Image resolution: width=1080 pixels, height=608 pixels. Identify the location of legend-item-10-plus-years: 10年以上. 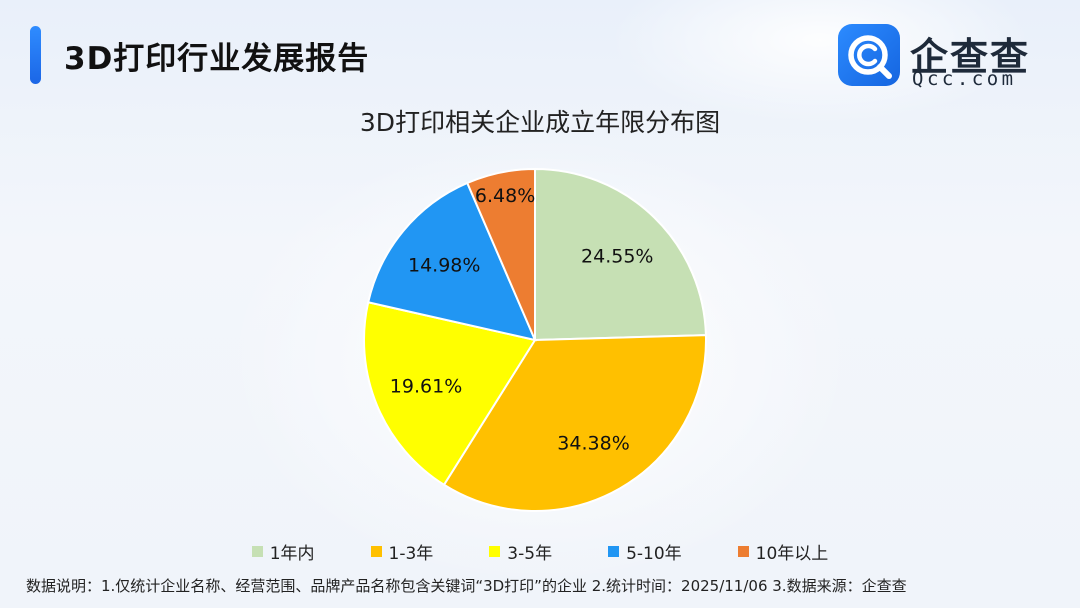
(783, 552).